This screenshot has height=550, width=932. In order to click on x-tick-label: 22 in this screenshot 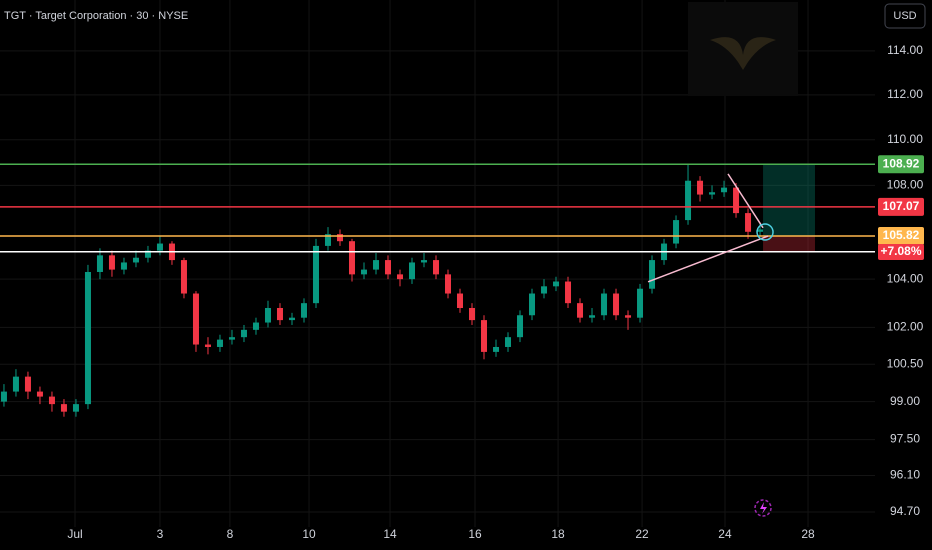, I will do `click(642, 534)`.